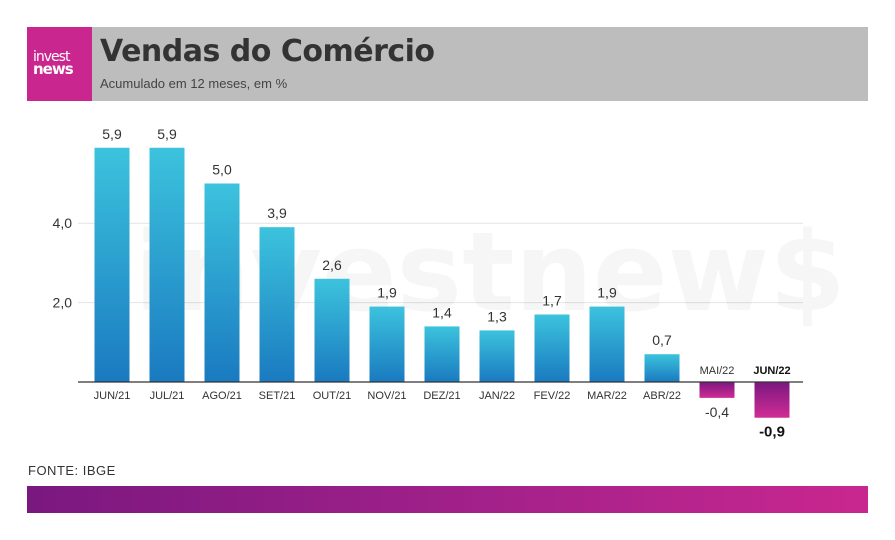  Describe the element at coordinates (53, 69) in the screenshot. I see `logo-line2: news` at that location.